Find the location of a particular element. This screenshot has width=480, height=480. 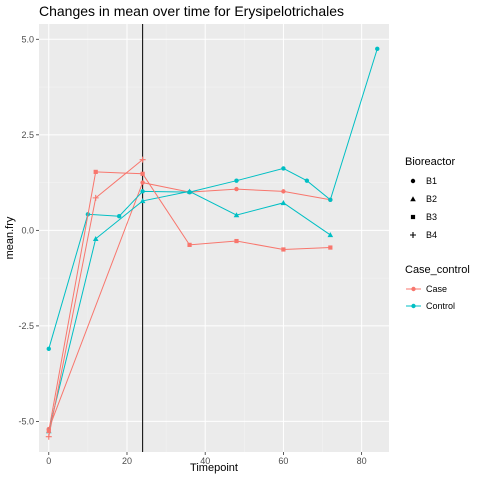

y-axis: -5.0 -2.5 0.0 2.5 5.0 is located at coordinates (28, 230).